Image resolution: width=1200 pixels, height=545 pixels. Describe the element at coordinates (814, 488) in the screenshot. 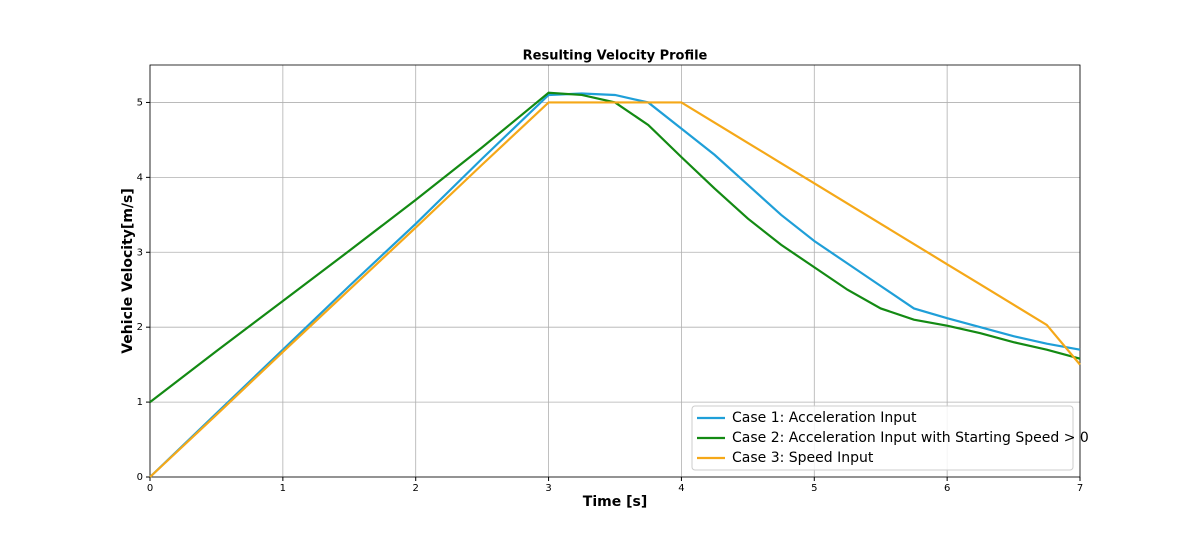

I see `x-tick-label: 5` at that location.